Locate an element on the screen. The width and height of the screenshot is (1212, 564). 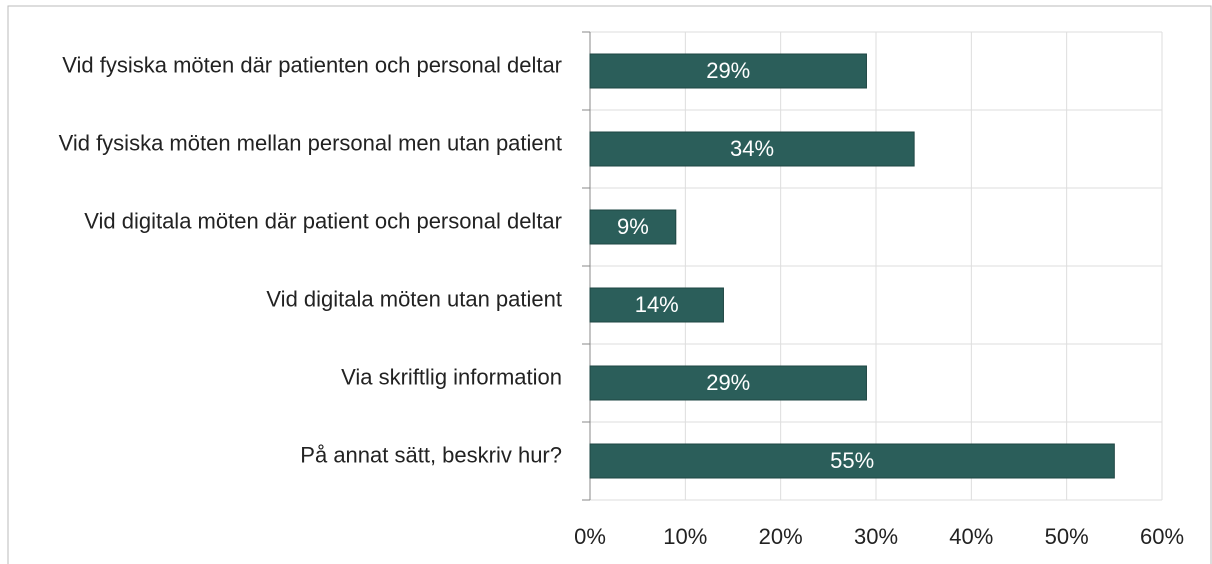
x-tick-label: 20% is located at coordinates (781, 536).